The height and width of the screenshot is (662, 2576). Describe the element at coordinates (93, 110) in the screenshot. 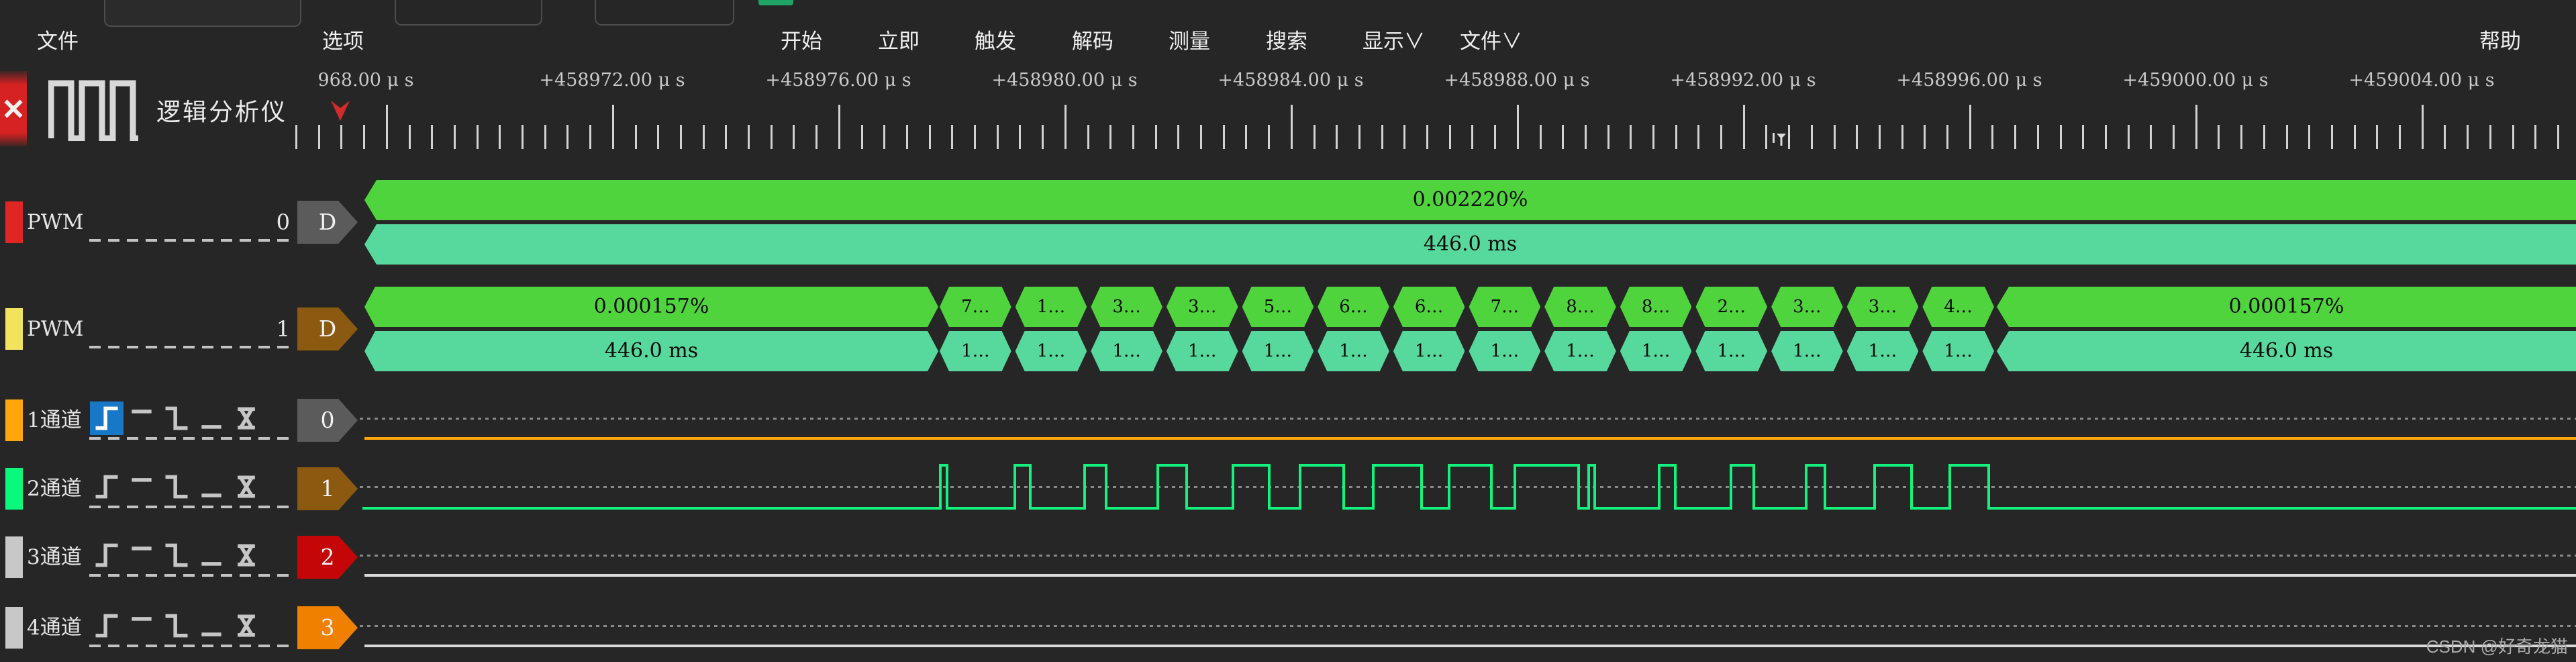

I see `square-wave-logo-icon` at that location.